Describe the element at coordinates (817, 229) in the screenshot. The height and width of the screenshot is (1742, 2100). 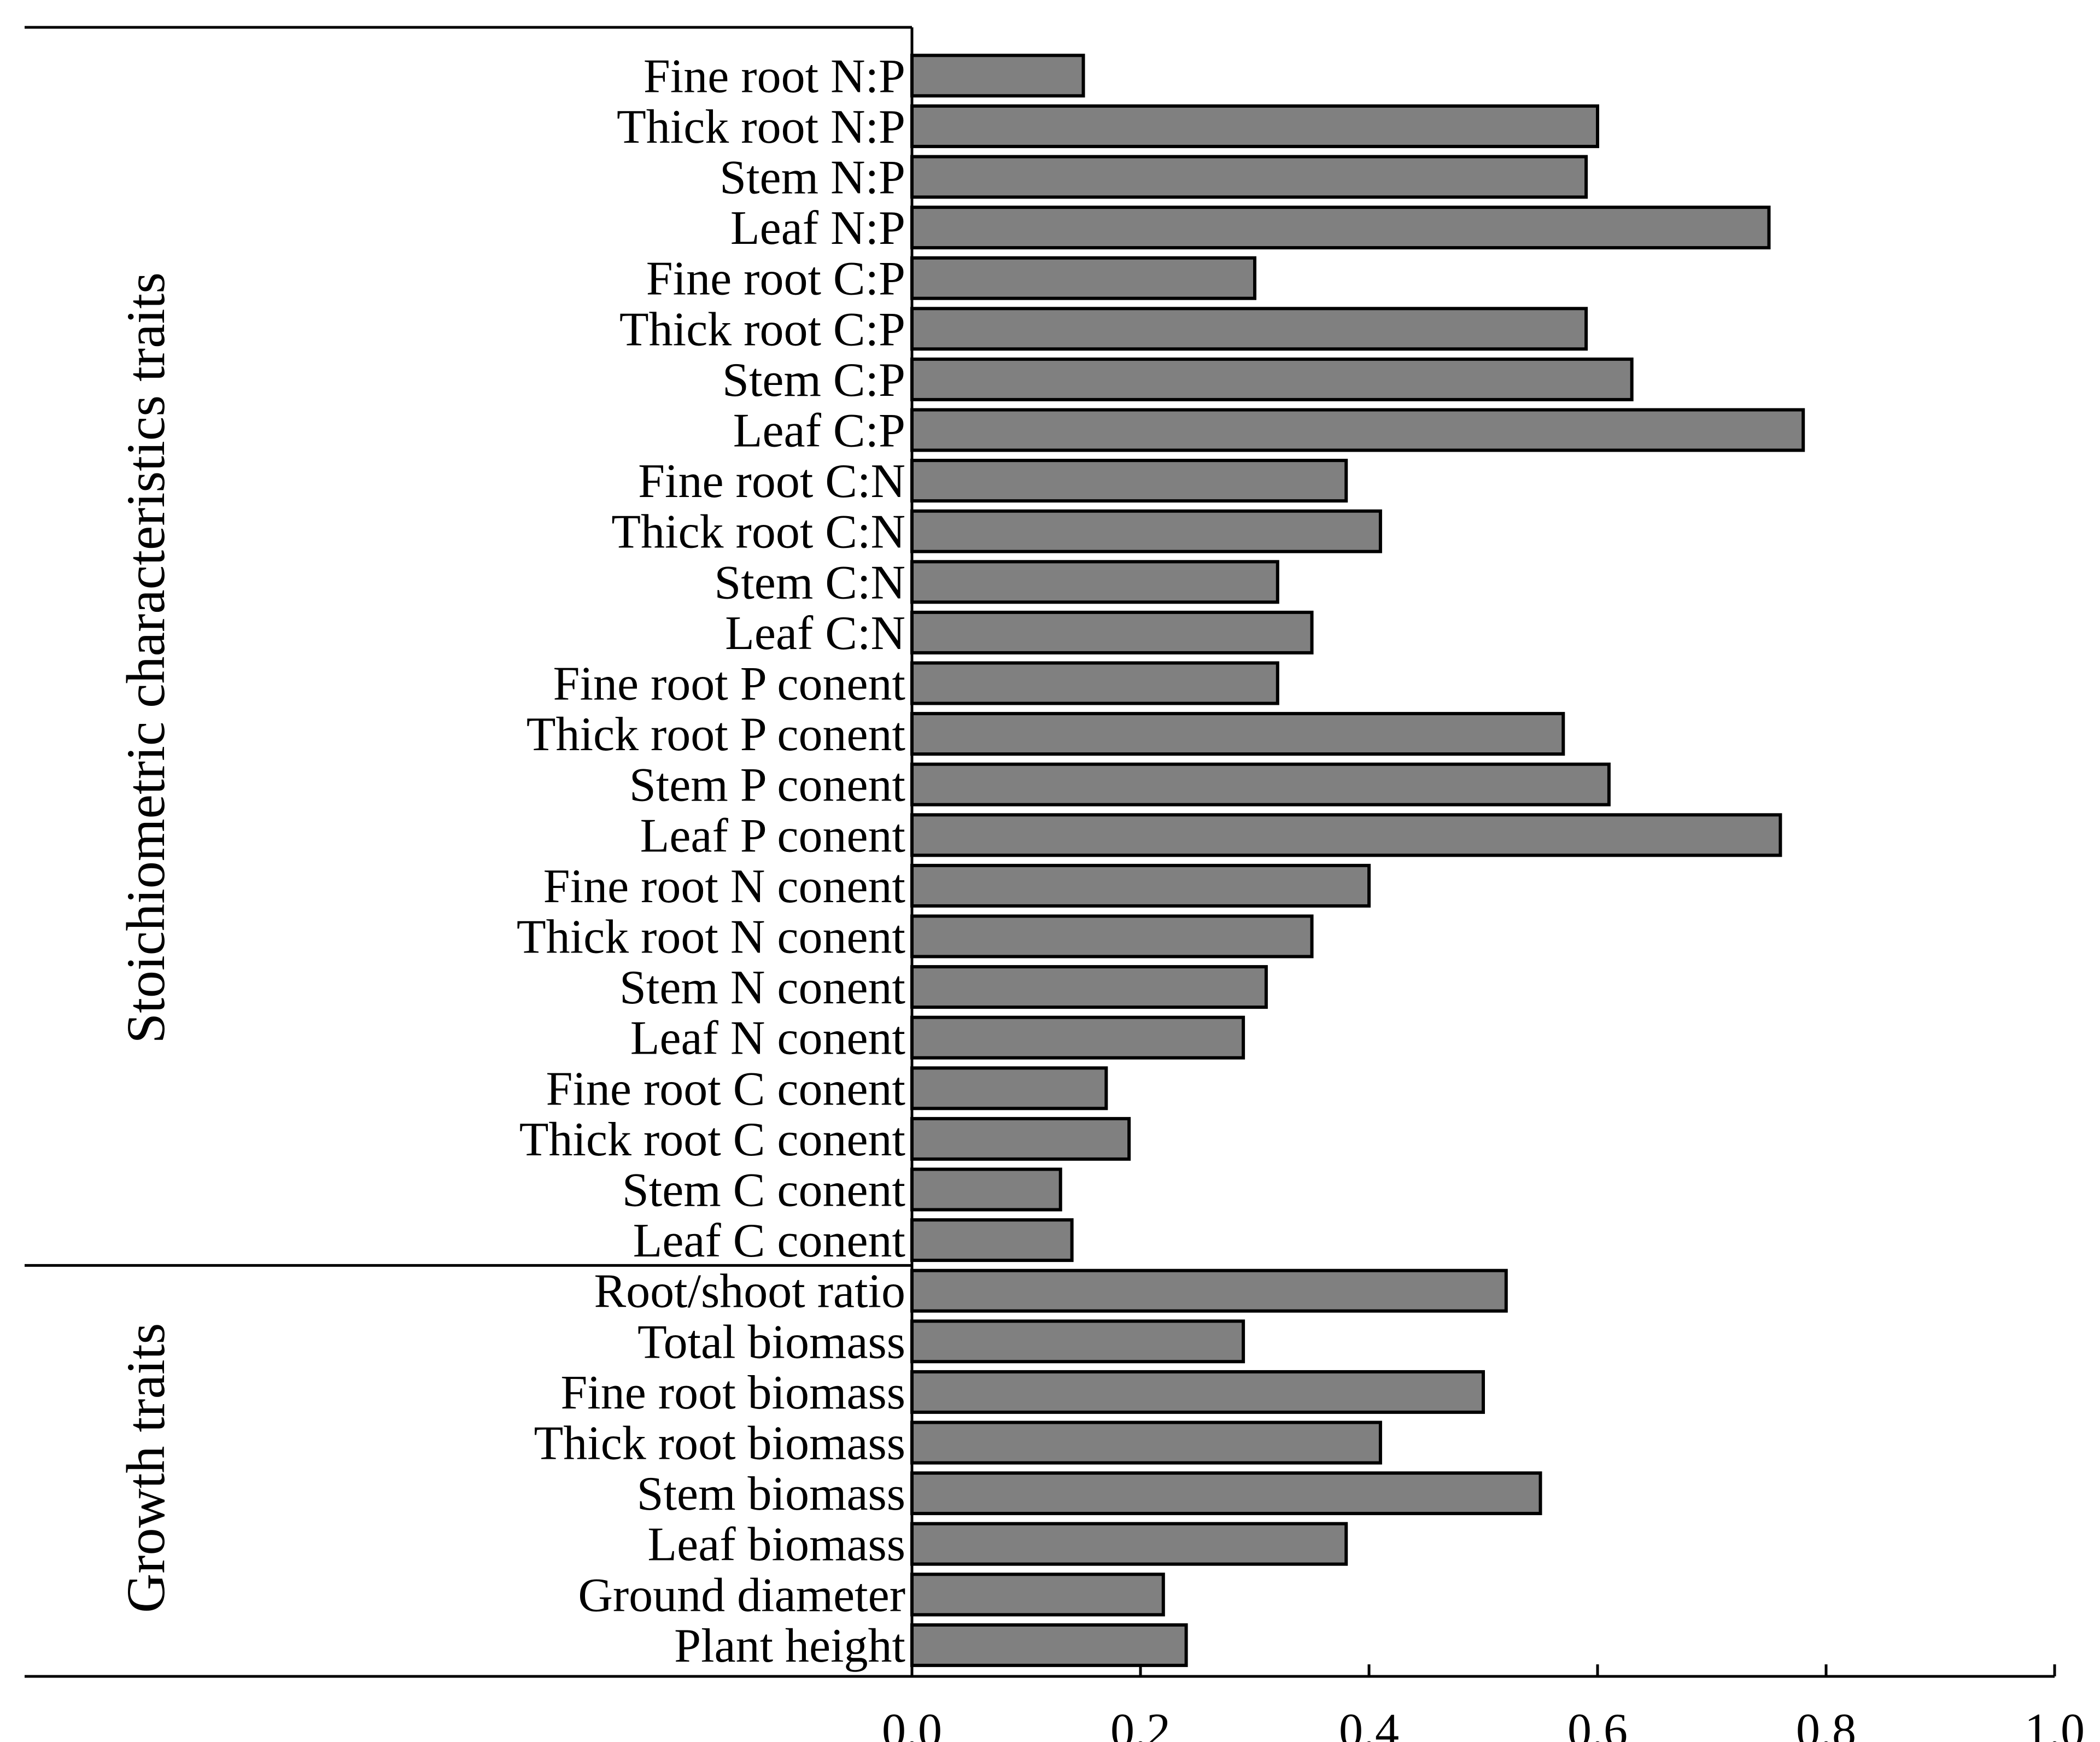
I see `category-label: Leaf N:P` at that location.